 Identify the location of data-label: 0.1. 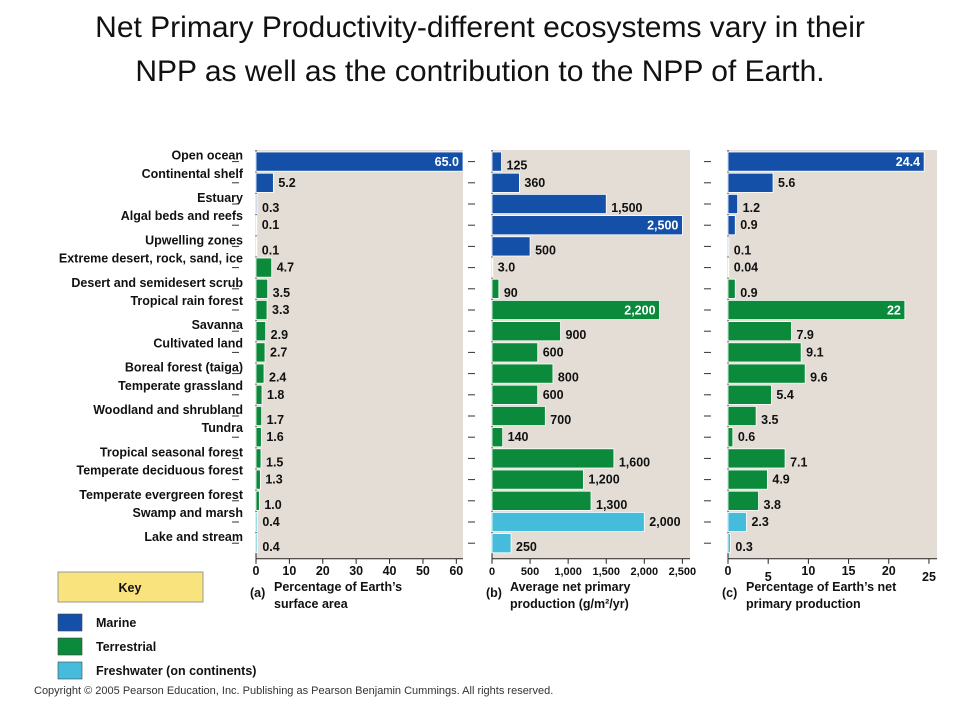
(270, 250).